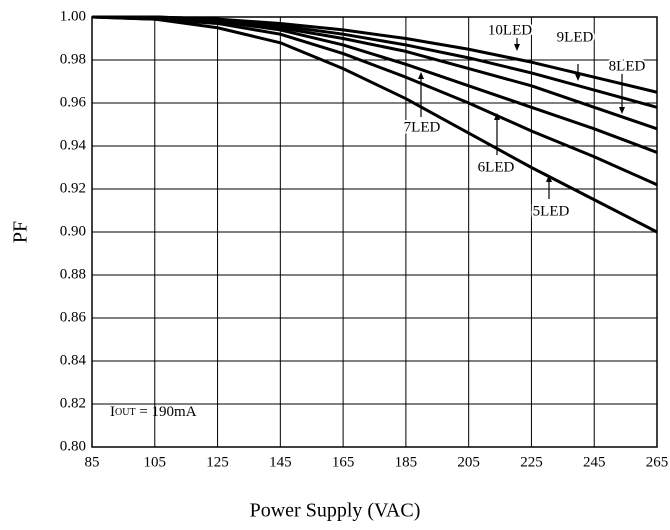 Image resolution: width=670 pixels, height=530 pixels. Describe the element at coordinates (280, 462) in the screenshot. I see `x-tick-label: 145` at that location.